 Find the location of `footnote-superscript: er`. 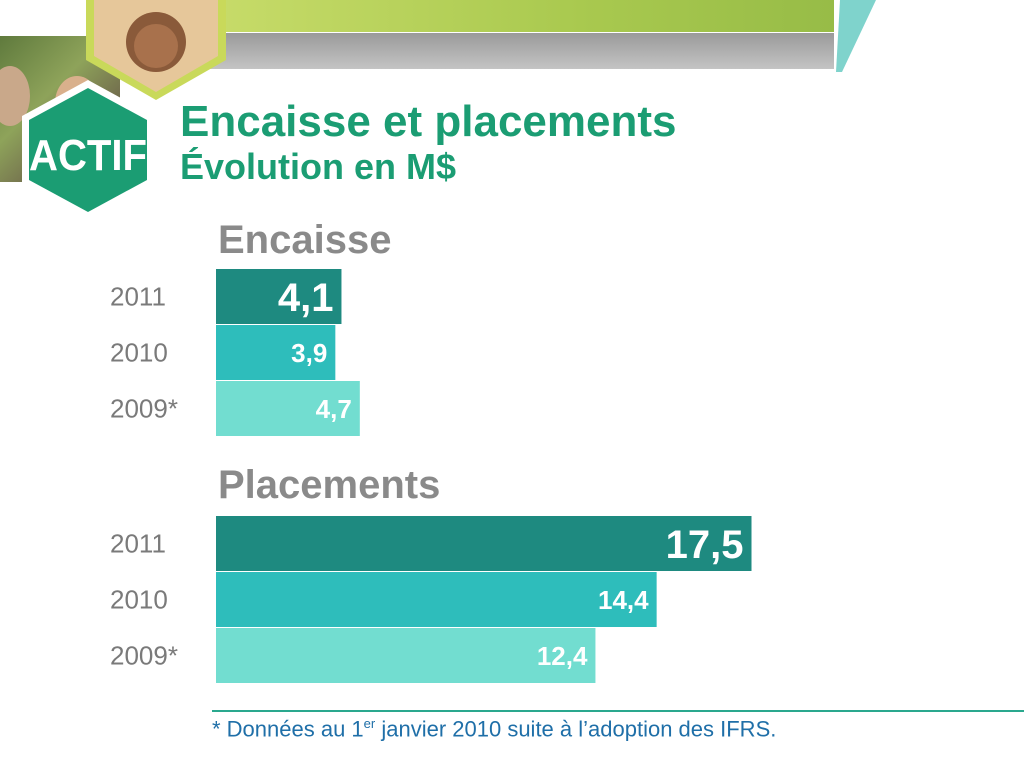

footnote-superscript: er is located at coordinates (369, 723).